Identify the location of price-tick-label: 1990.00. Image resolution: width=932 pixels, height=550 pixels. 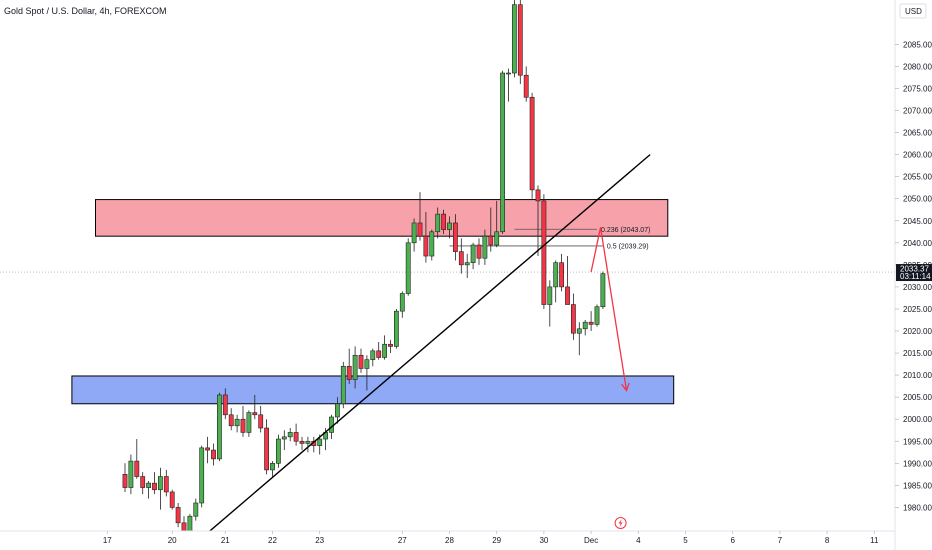
(917, 463).